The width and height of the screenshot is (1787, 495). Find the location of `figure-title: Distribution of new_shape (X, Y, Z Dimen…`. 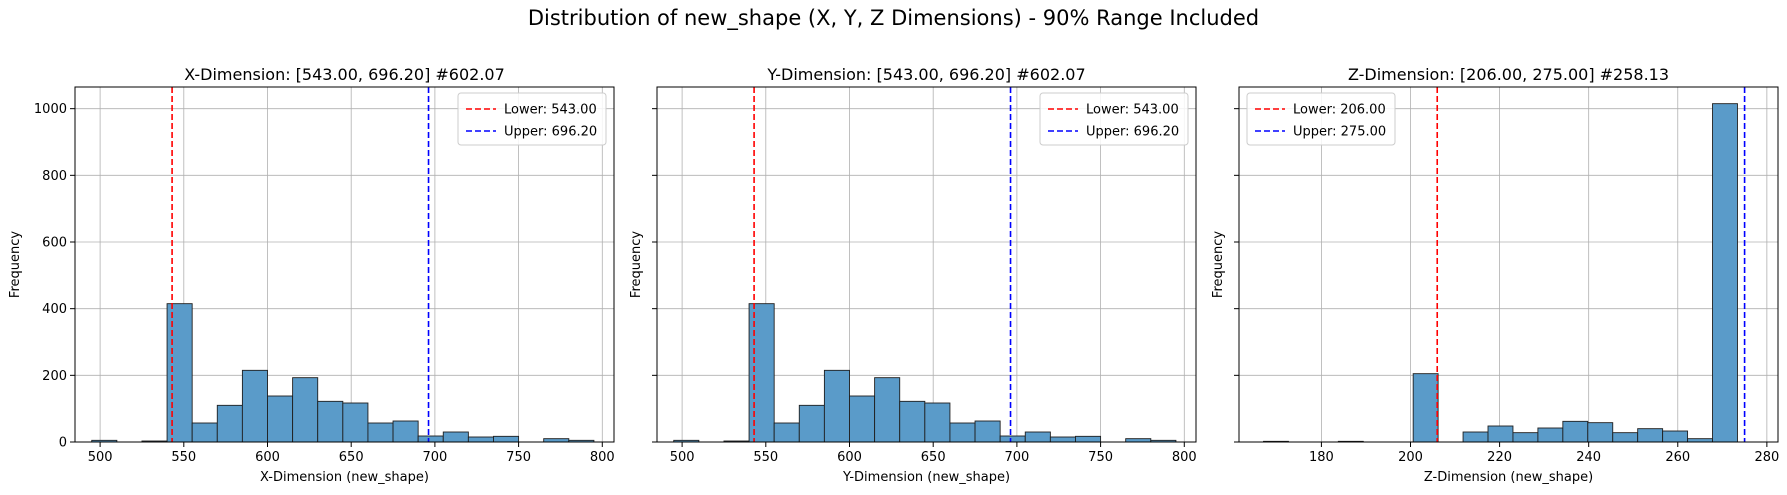

figure-title: Distribution of new_shape (X, Y, Z Dimen… is located at coordinates (893, 18).